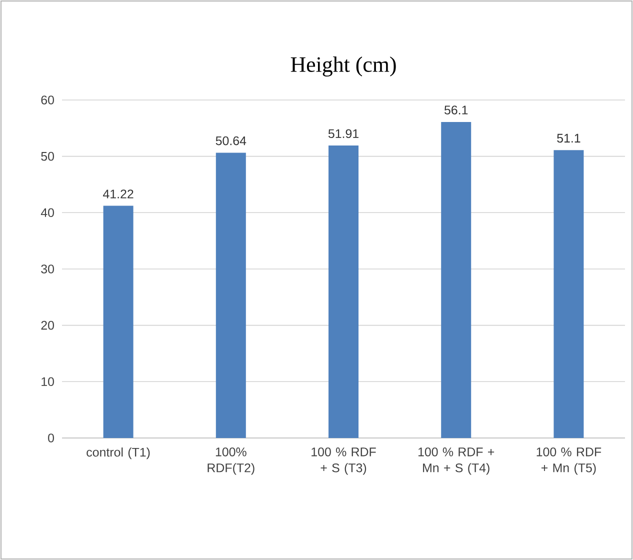  What do you see at coordinates (344, 461) in the screenshot?
I see `x-tick-label: 100 % RDF + S (T3)` at bounding box center [344, 461].